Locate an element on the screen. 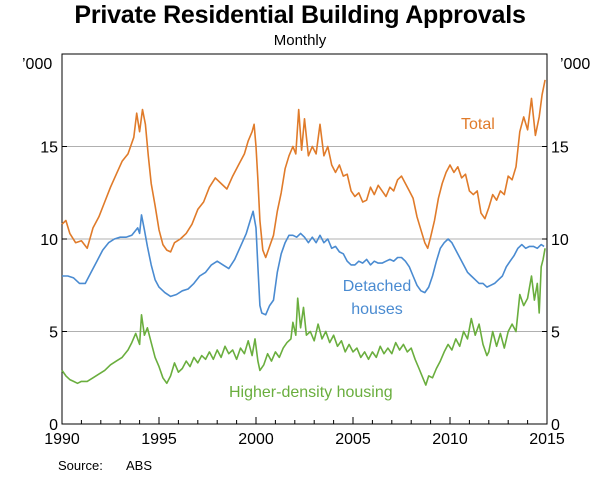 This screenshot has width=600, height=477. series-label-total: Total is located at coordinates (478, 124).